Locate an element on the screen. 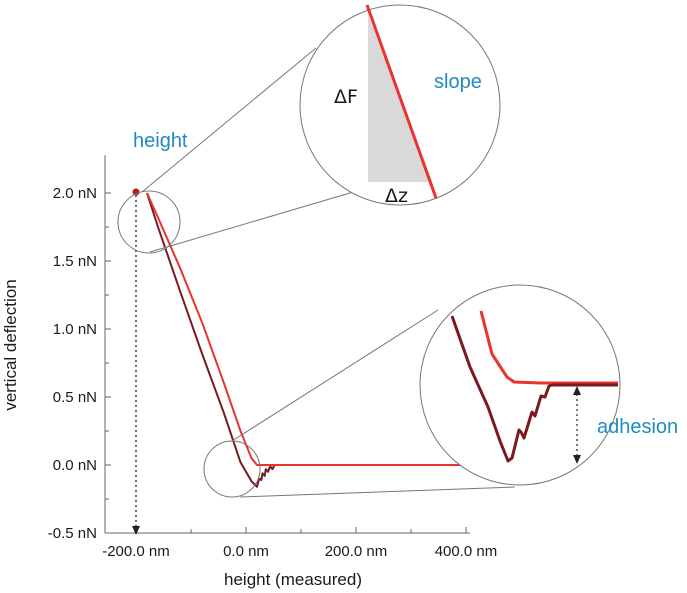 Image resolution: width=687 pixels, height=593 pixels. y-tick-label: 0.0 nN is located at coordinates (75, 465).